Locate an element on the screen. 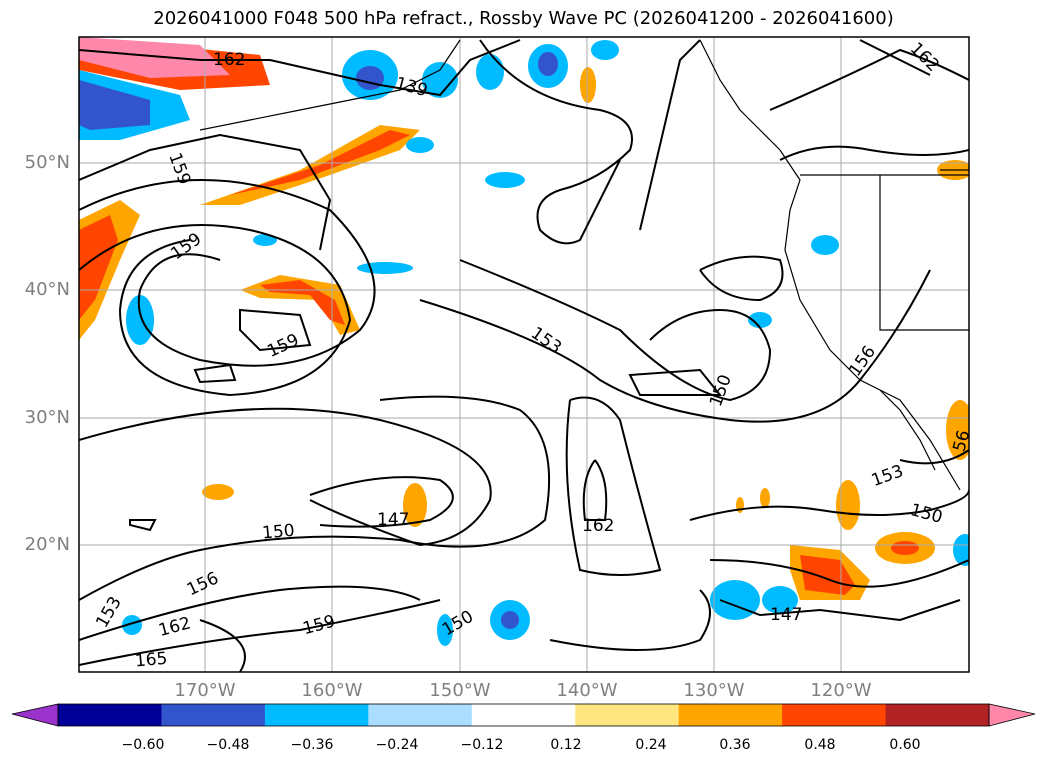 This screenshot has width=1047, height=765. colorbar-tick-label: −0.12 is located at coordinates (482, 745).